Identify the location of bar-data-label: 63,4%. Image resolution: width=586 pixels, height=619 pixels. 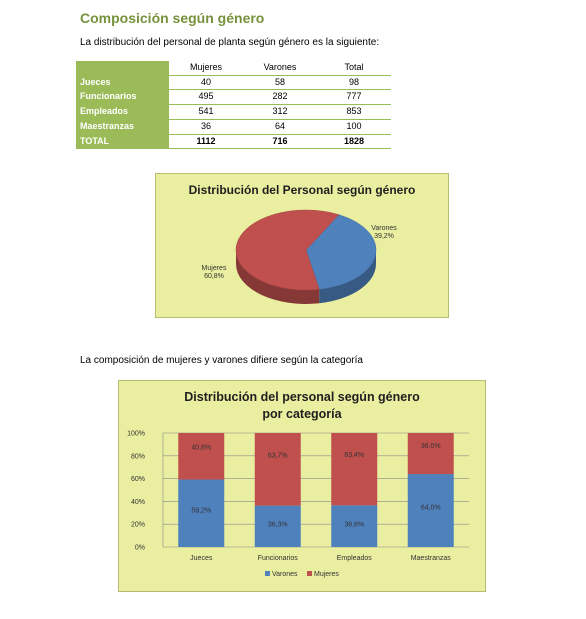
(354, 455).